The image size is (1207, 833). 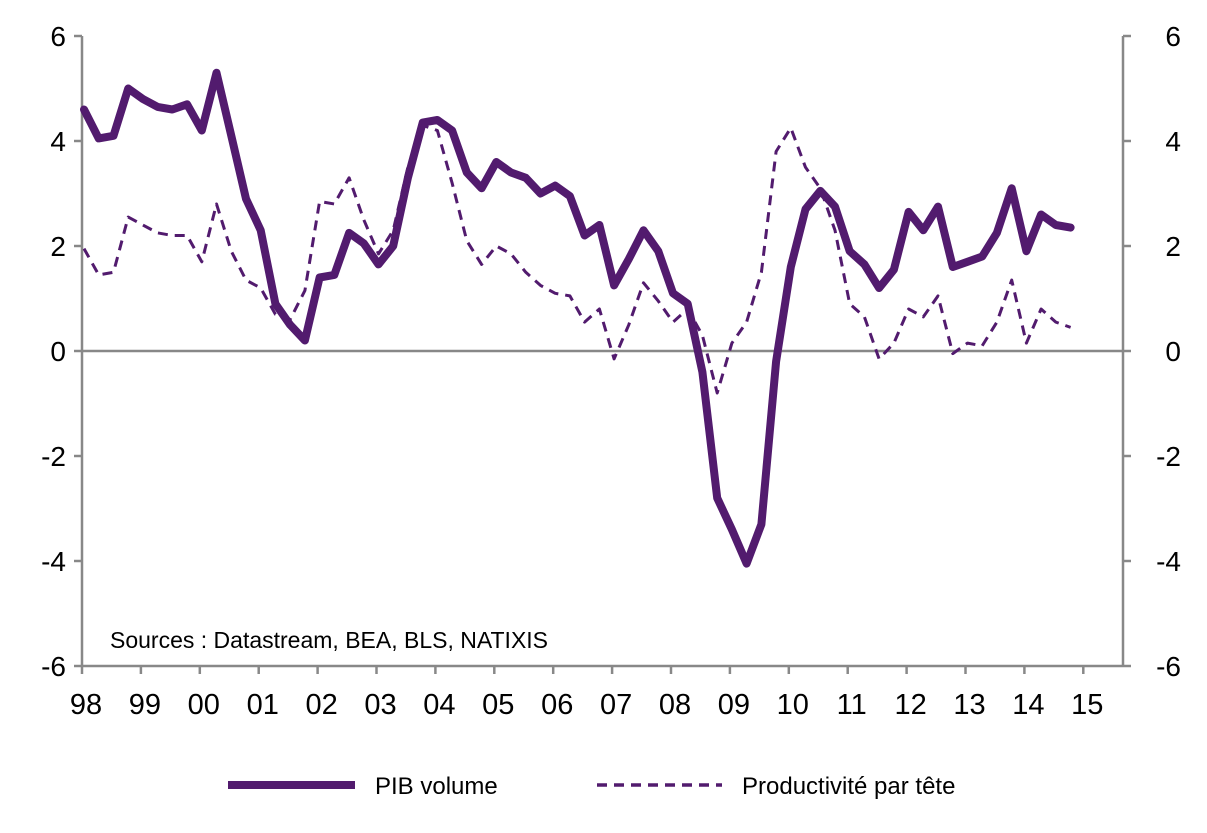 What do you see at coordinates (910, 705) in the screenshot?
I see `x-tick-label: 12` at bounding box center [910, 705].